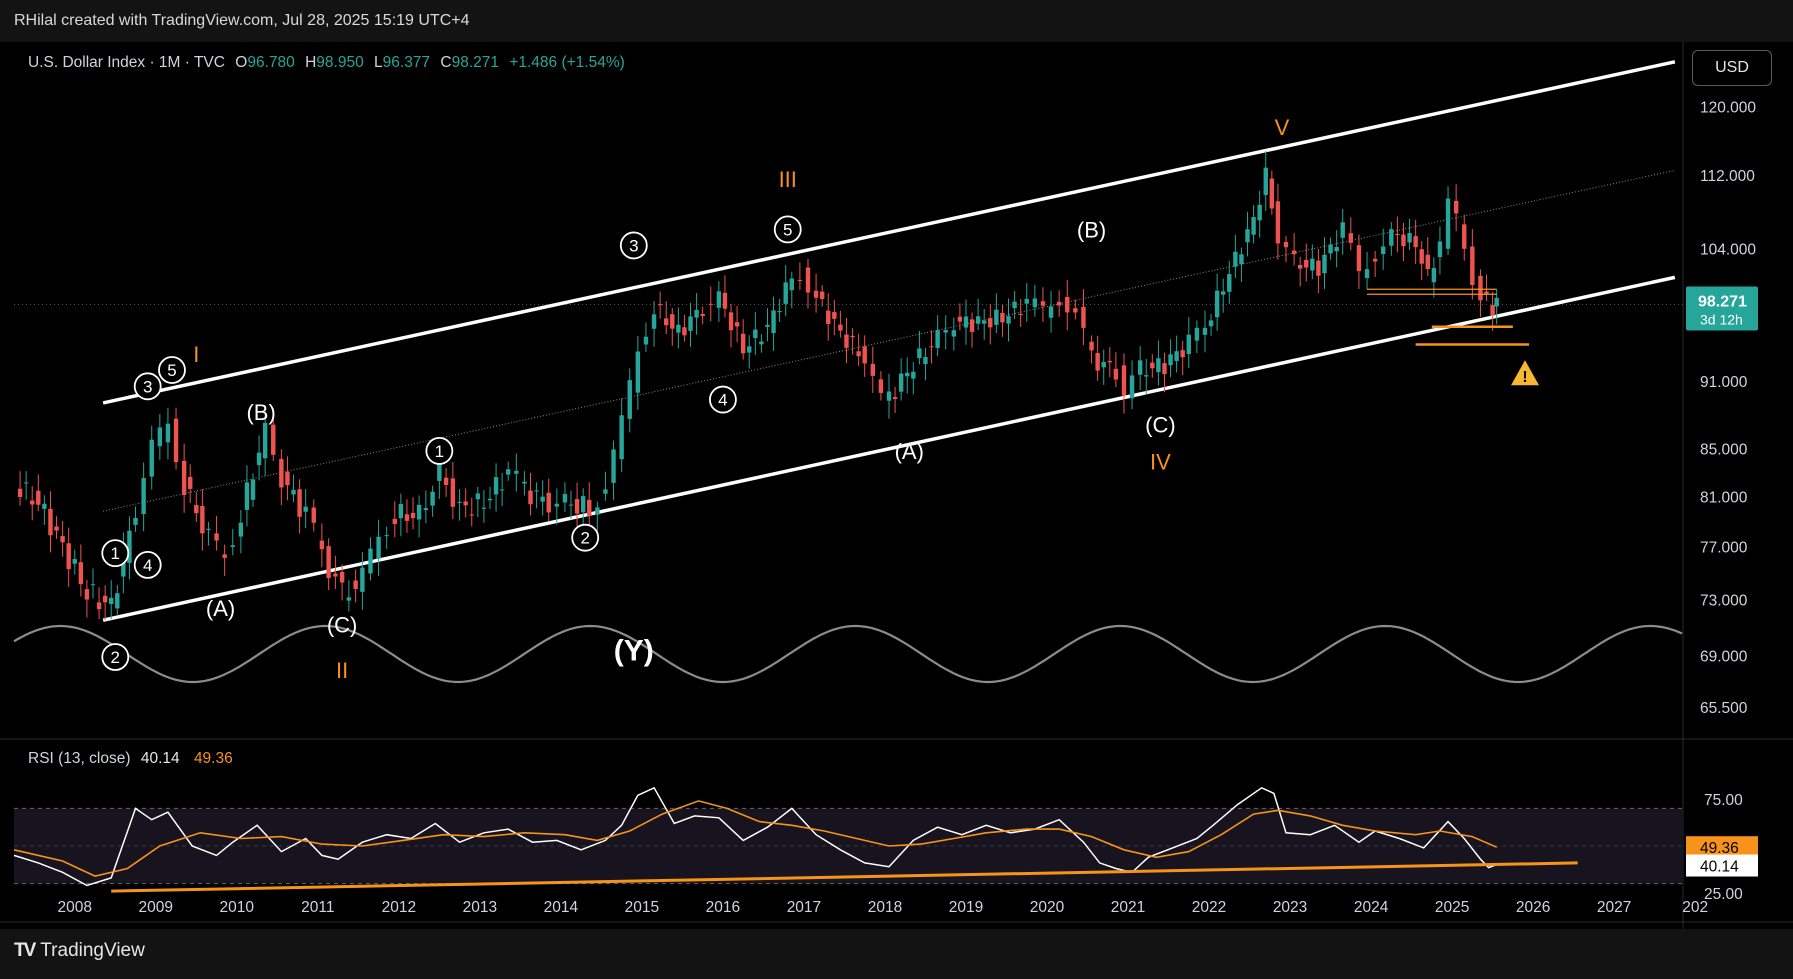  I want to click on year-tick-label: 2010, so click(237, 907).